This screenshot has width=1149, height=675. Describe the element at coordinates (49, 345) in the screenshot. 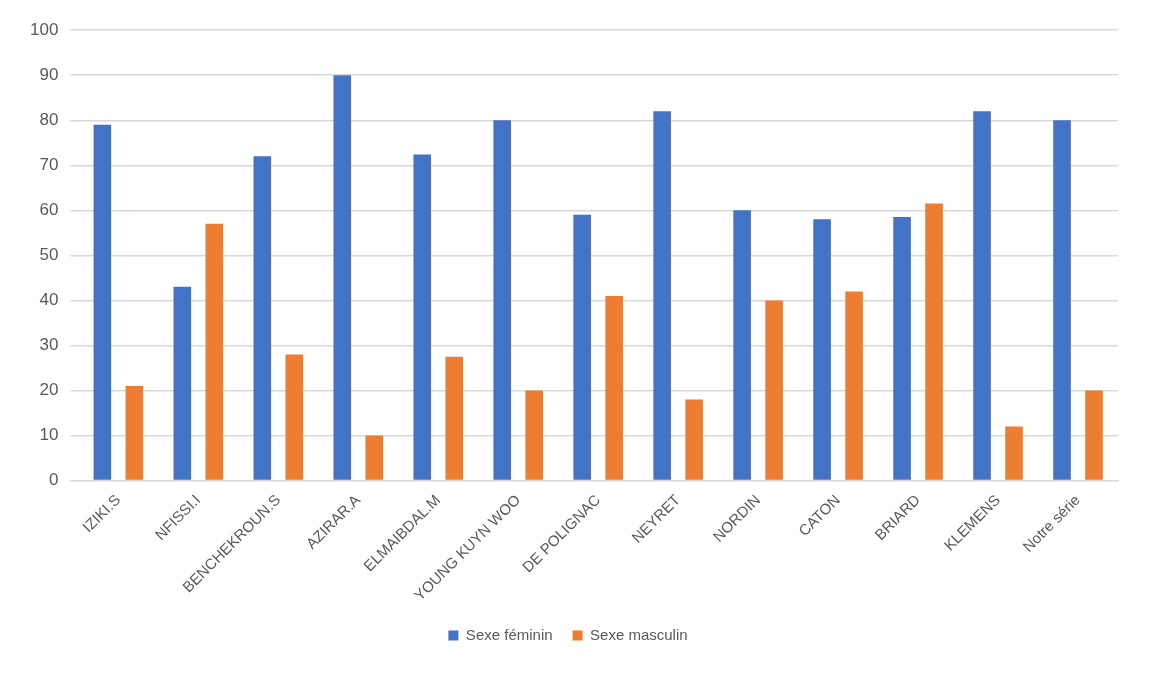

I see `y-tick-label: 30` at that location.